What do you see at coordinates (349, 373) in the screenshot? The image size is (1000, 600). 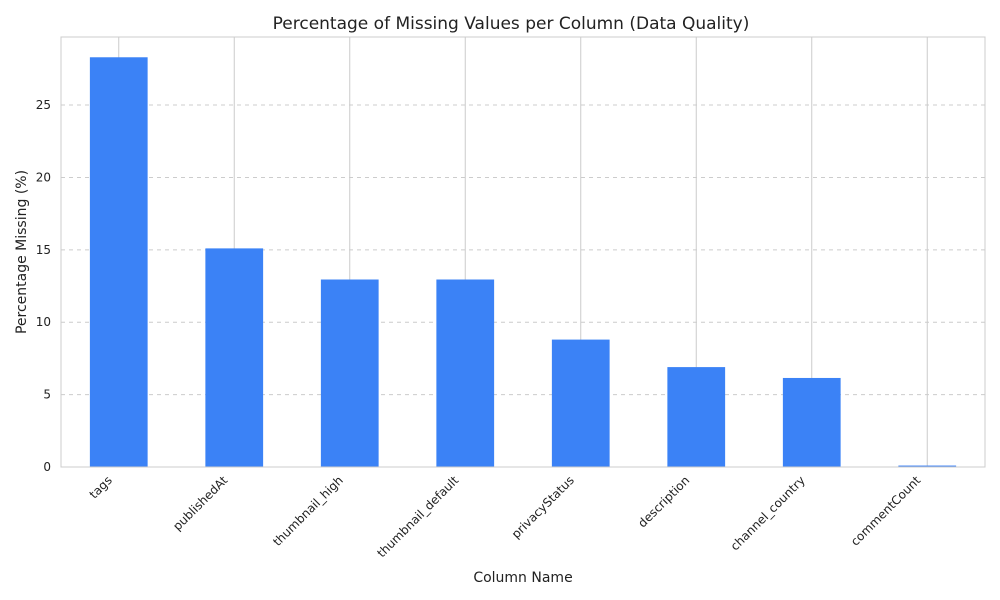 I see `bar-thumbnail_high` at bounding box center [349, 373].